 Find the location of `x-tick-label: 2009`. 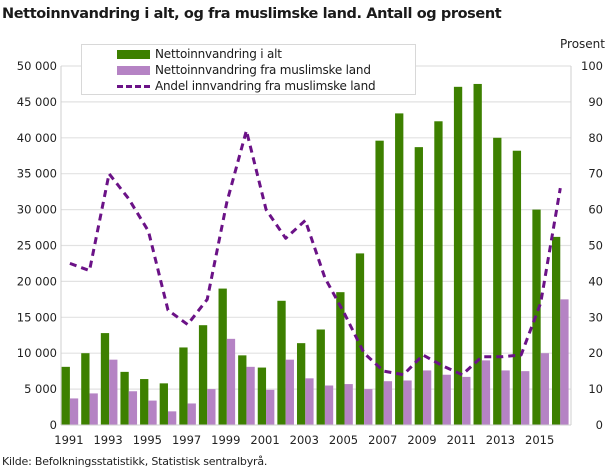

x-tick-label: 2009 is located at coordinates (421, 440).